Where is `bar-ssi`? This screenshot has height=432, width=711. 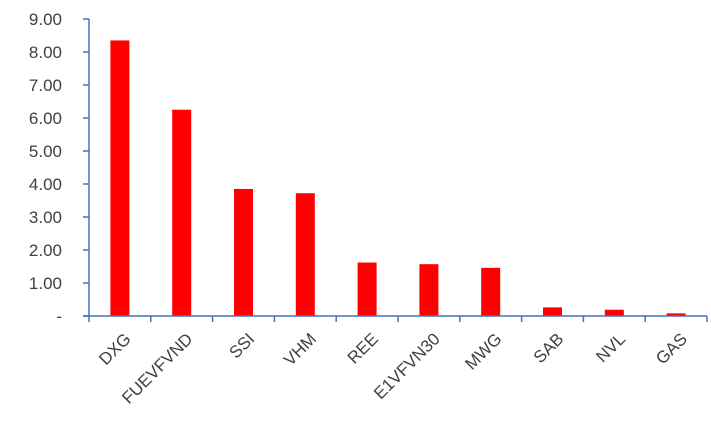
bar-ssi is located at coordinates (243, 252).